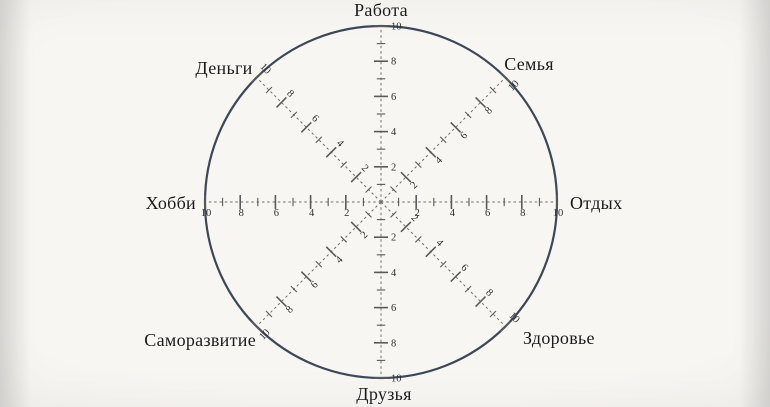  What do you see at coordinates (171, 203) in the screenshot?
I see `axis-label-hobbi: Хобби` at bounding box center [171, 203].